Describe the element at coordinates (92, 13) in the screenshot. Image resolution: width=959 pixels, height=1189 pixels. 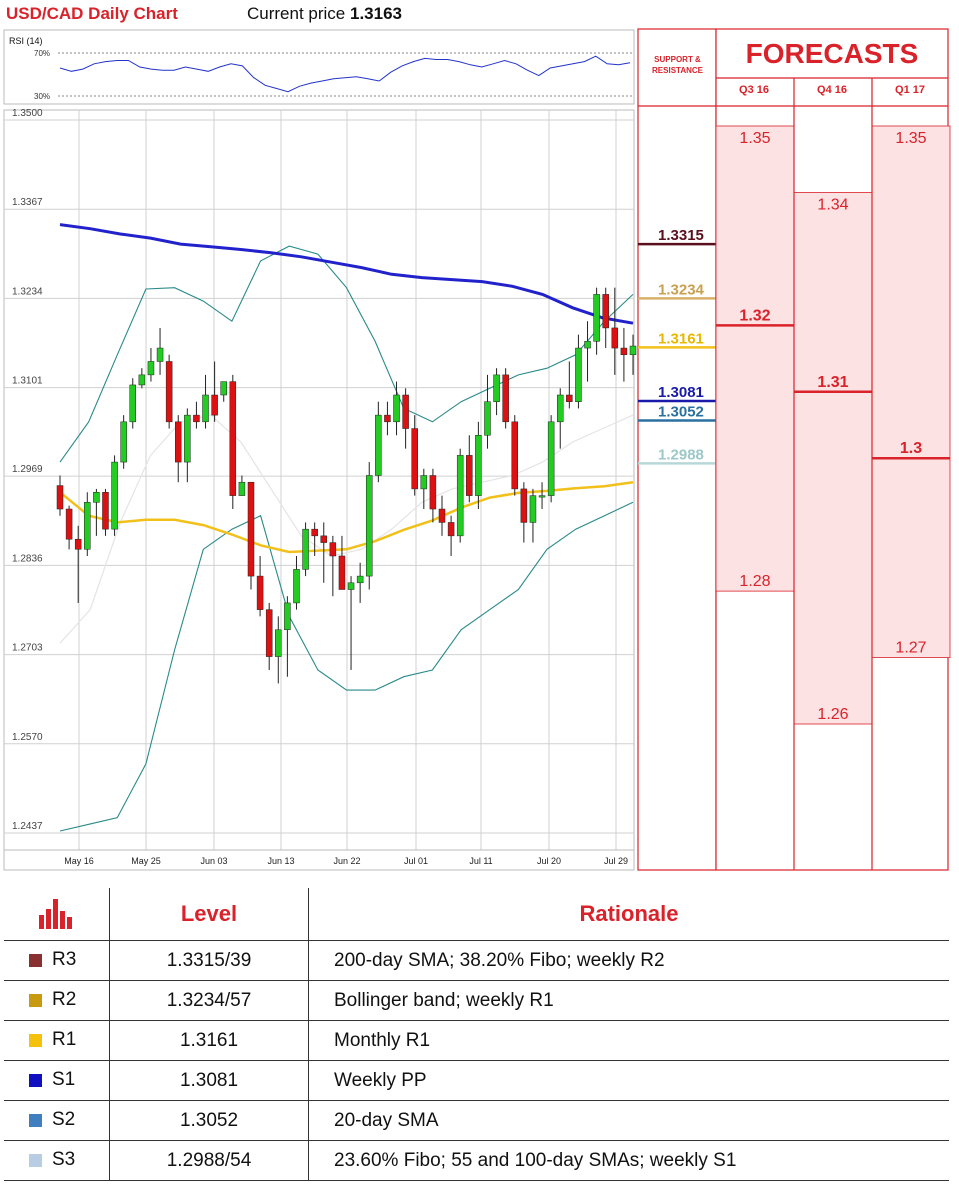
I see `chart-title: USD/CAD Daily Chart` at that location.